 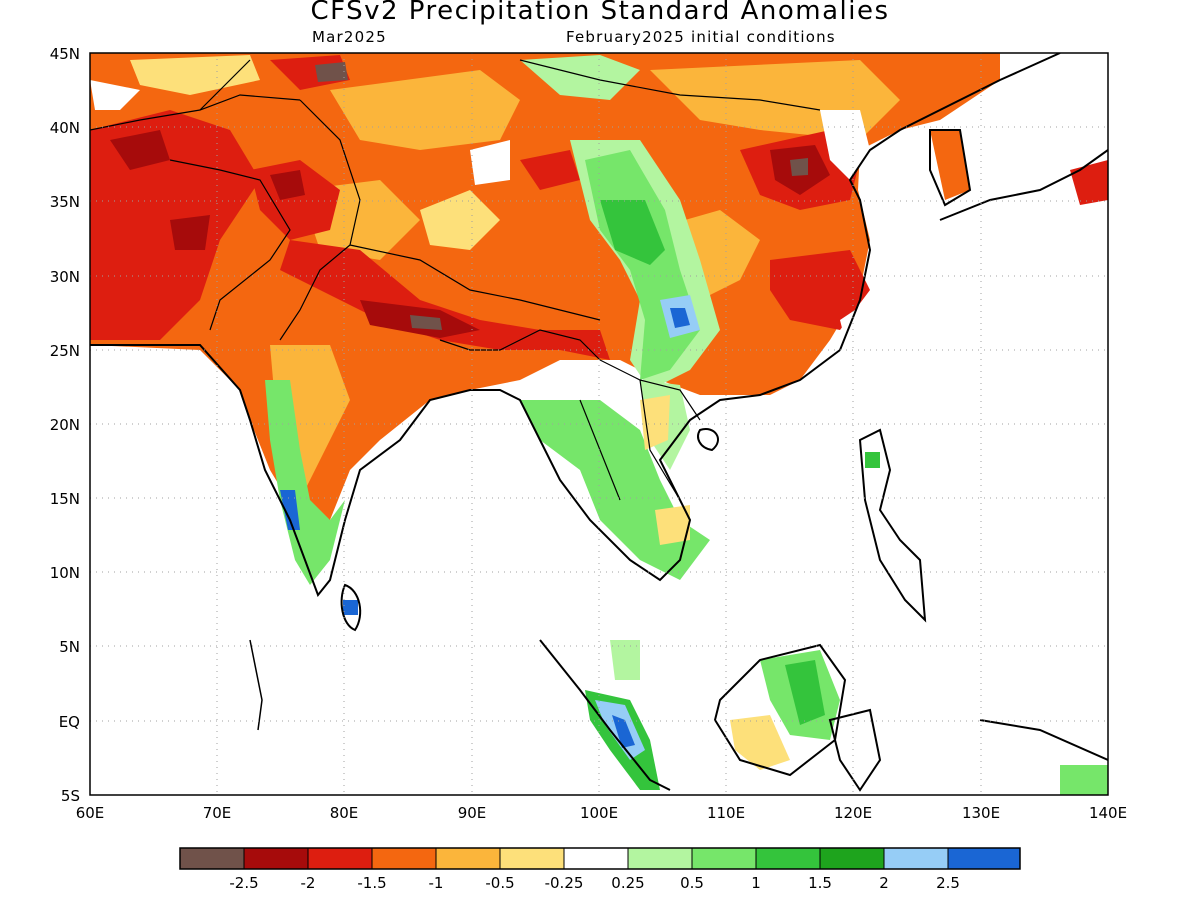 I want to click on lat-label-10n: 10N, so click(x=65, y=573).